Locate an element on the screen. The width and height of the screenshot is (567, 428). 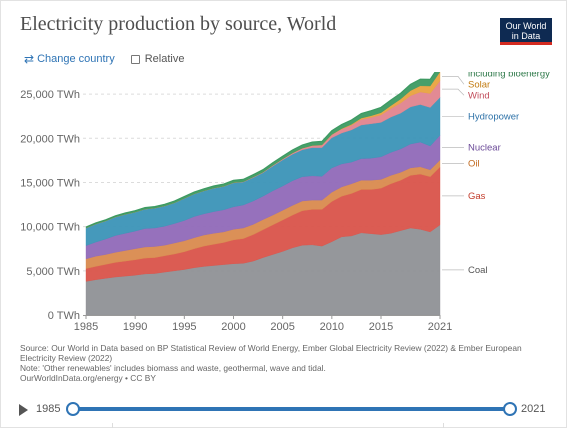
x-tick-label: 1985 is located at coordinates (86, 327).